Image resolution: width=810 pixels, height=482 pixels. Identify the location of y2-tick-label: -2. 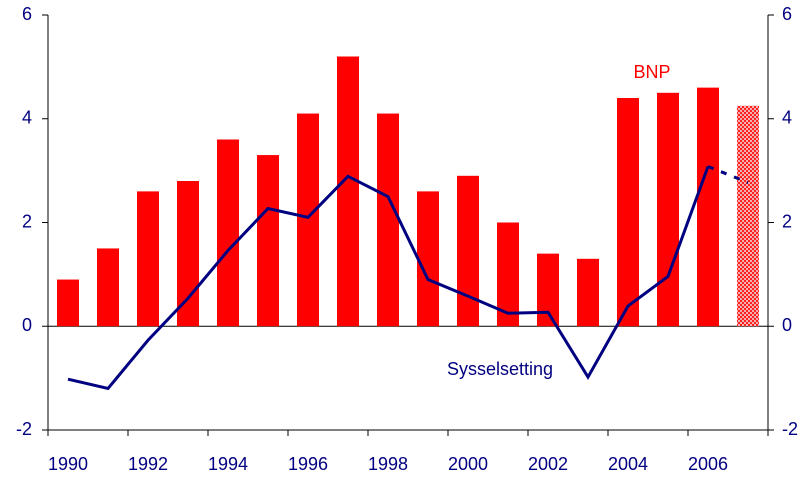
(790, 429).